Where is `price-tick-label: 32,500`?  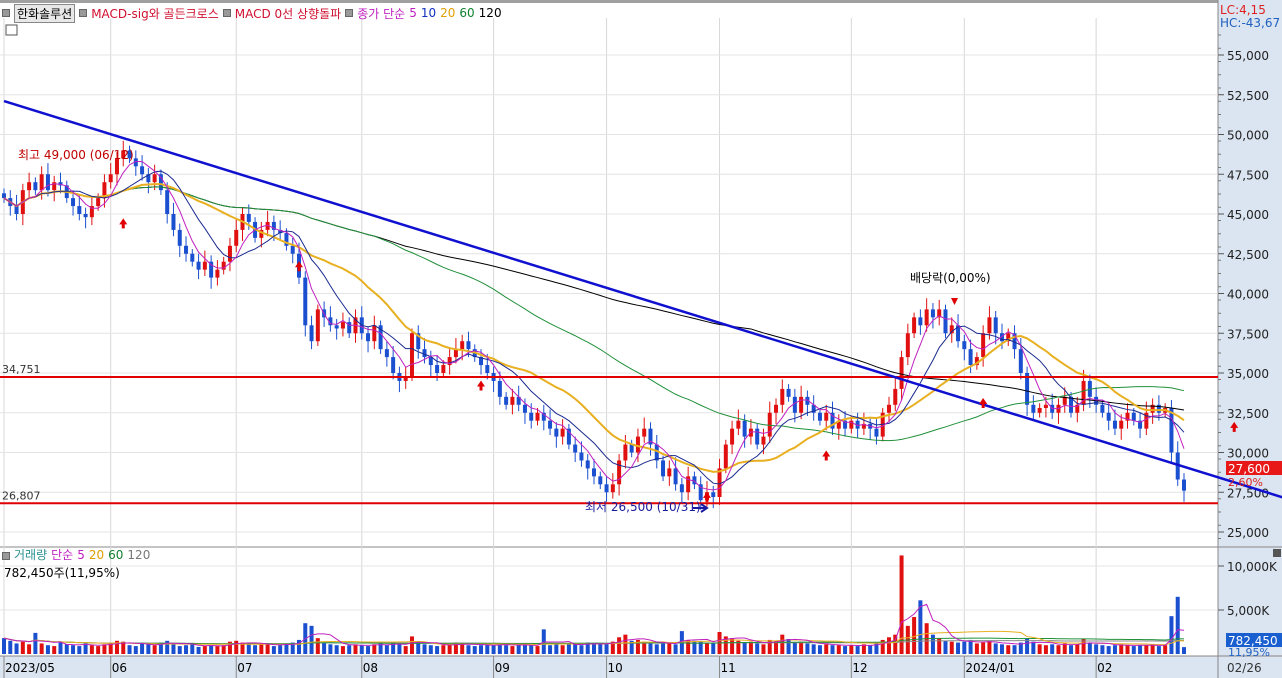
price-tick-label: 32,500 is located at coordinates (1248, 414).